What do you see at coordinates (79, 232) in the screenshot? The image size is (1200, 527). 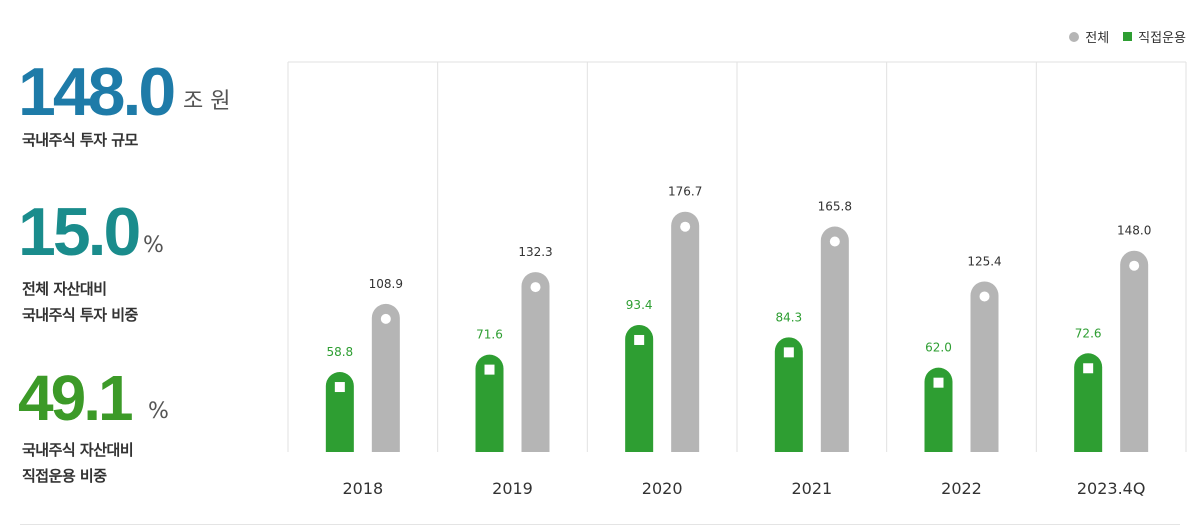 I see `kpi-asset-weight-value: 15.0` at bounding box center [79, 232].